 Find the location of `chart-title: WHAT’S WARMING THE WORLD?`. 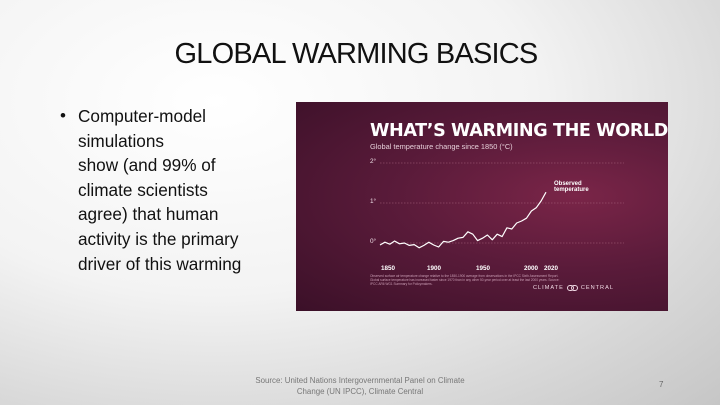

chart-title: WHAT’S WARMING THE WORLD? is located at coordinates (519, 131).